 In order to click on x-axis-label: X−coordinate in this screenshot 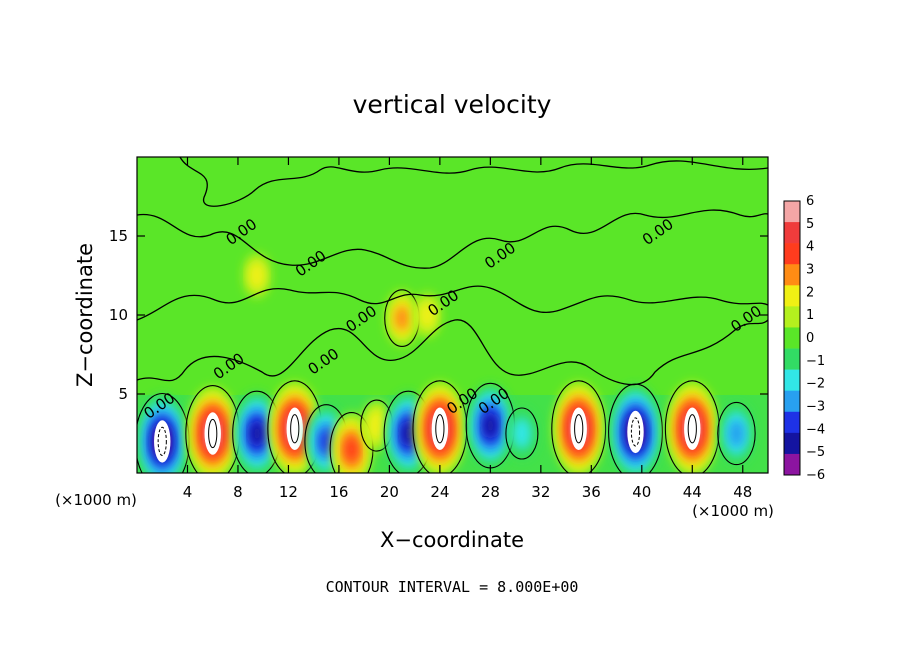, I will do `click(452, 540)`.